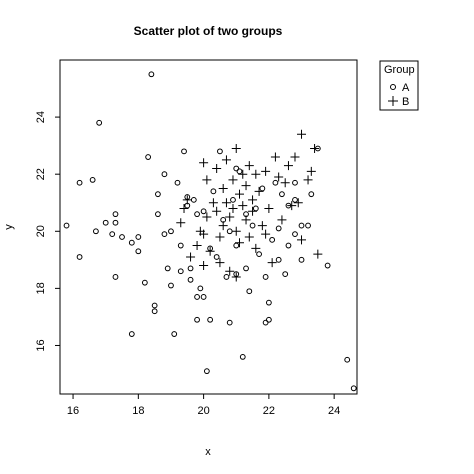 The width and height of the screenshot is (474, 474). I want to click on legend-box, so click(399, 85).